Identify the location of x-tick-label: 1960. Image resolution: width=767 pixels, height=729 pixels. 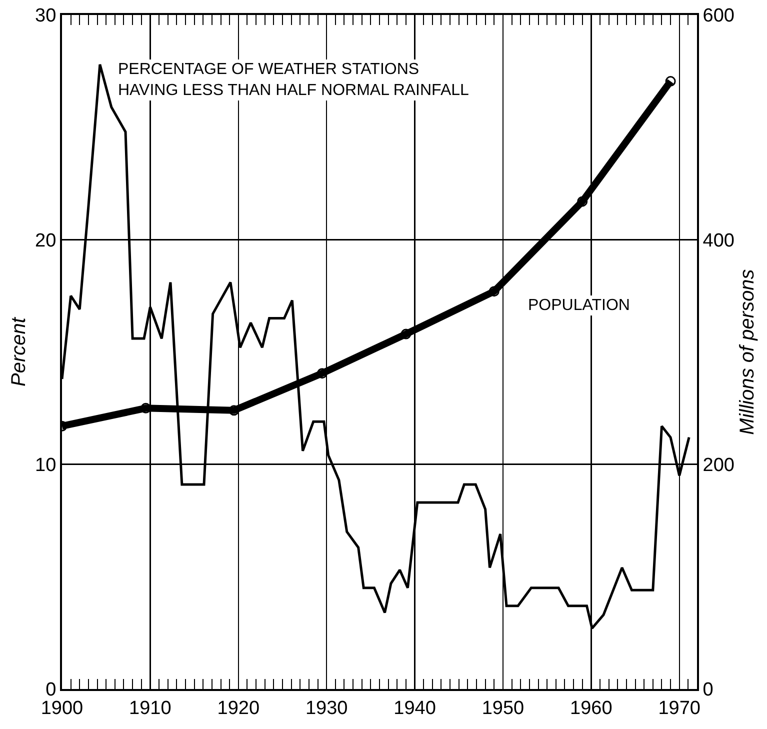
(591, 708).